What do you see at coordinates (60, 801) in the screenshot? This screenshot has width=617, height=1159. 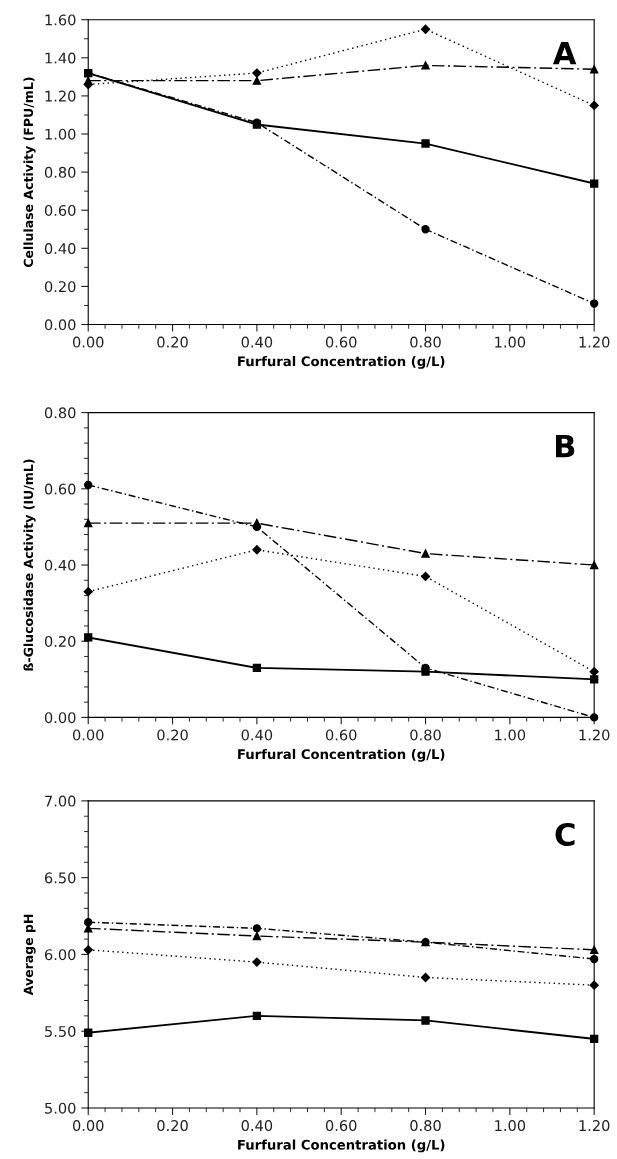 I see `y-tick-label: 7.00` at bounding box center [60, 801].